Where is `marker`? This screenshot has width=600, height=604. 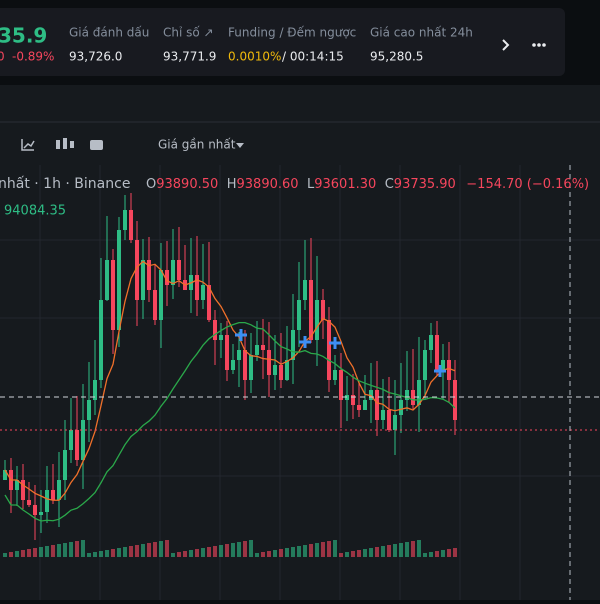 marker is located at coordinates (241, 335).